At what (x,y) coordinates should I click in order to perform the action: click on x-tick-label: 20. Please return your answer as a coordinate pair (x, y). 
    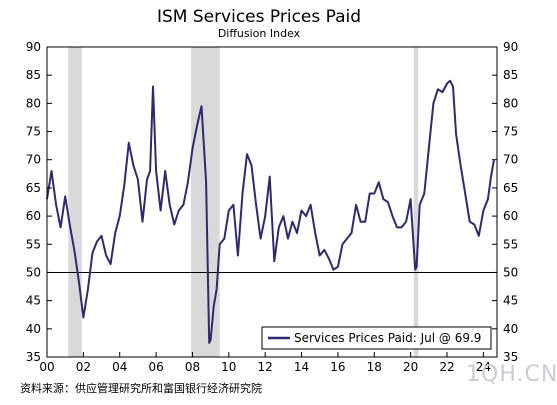
    Looking at the image, I should click on (410, 367).